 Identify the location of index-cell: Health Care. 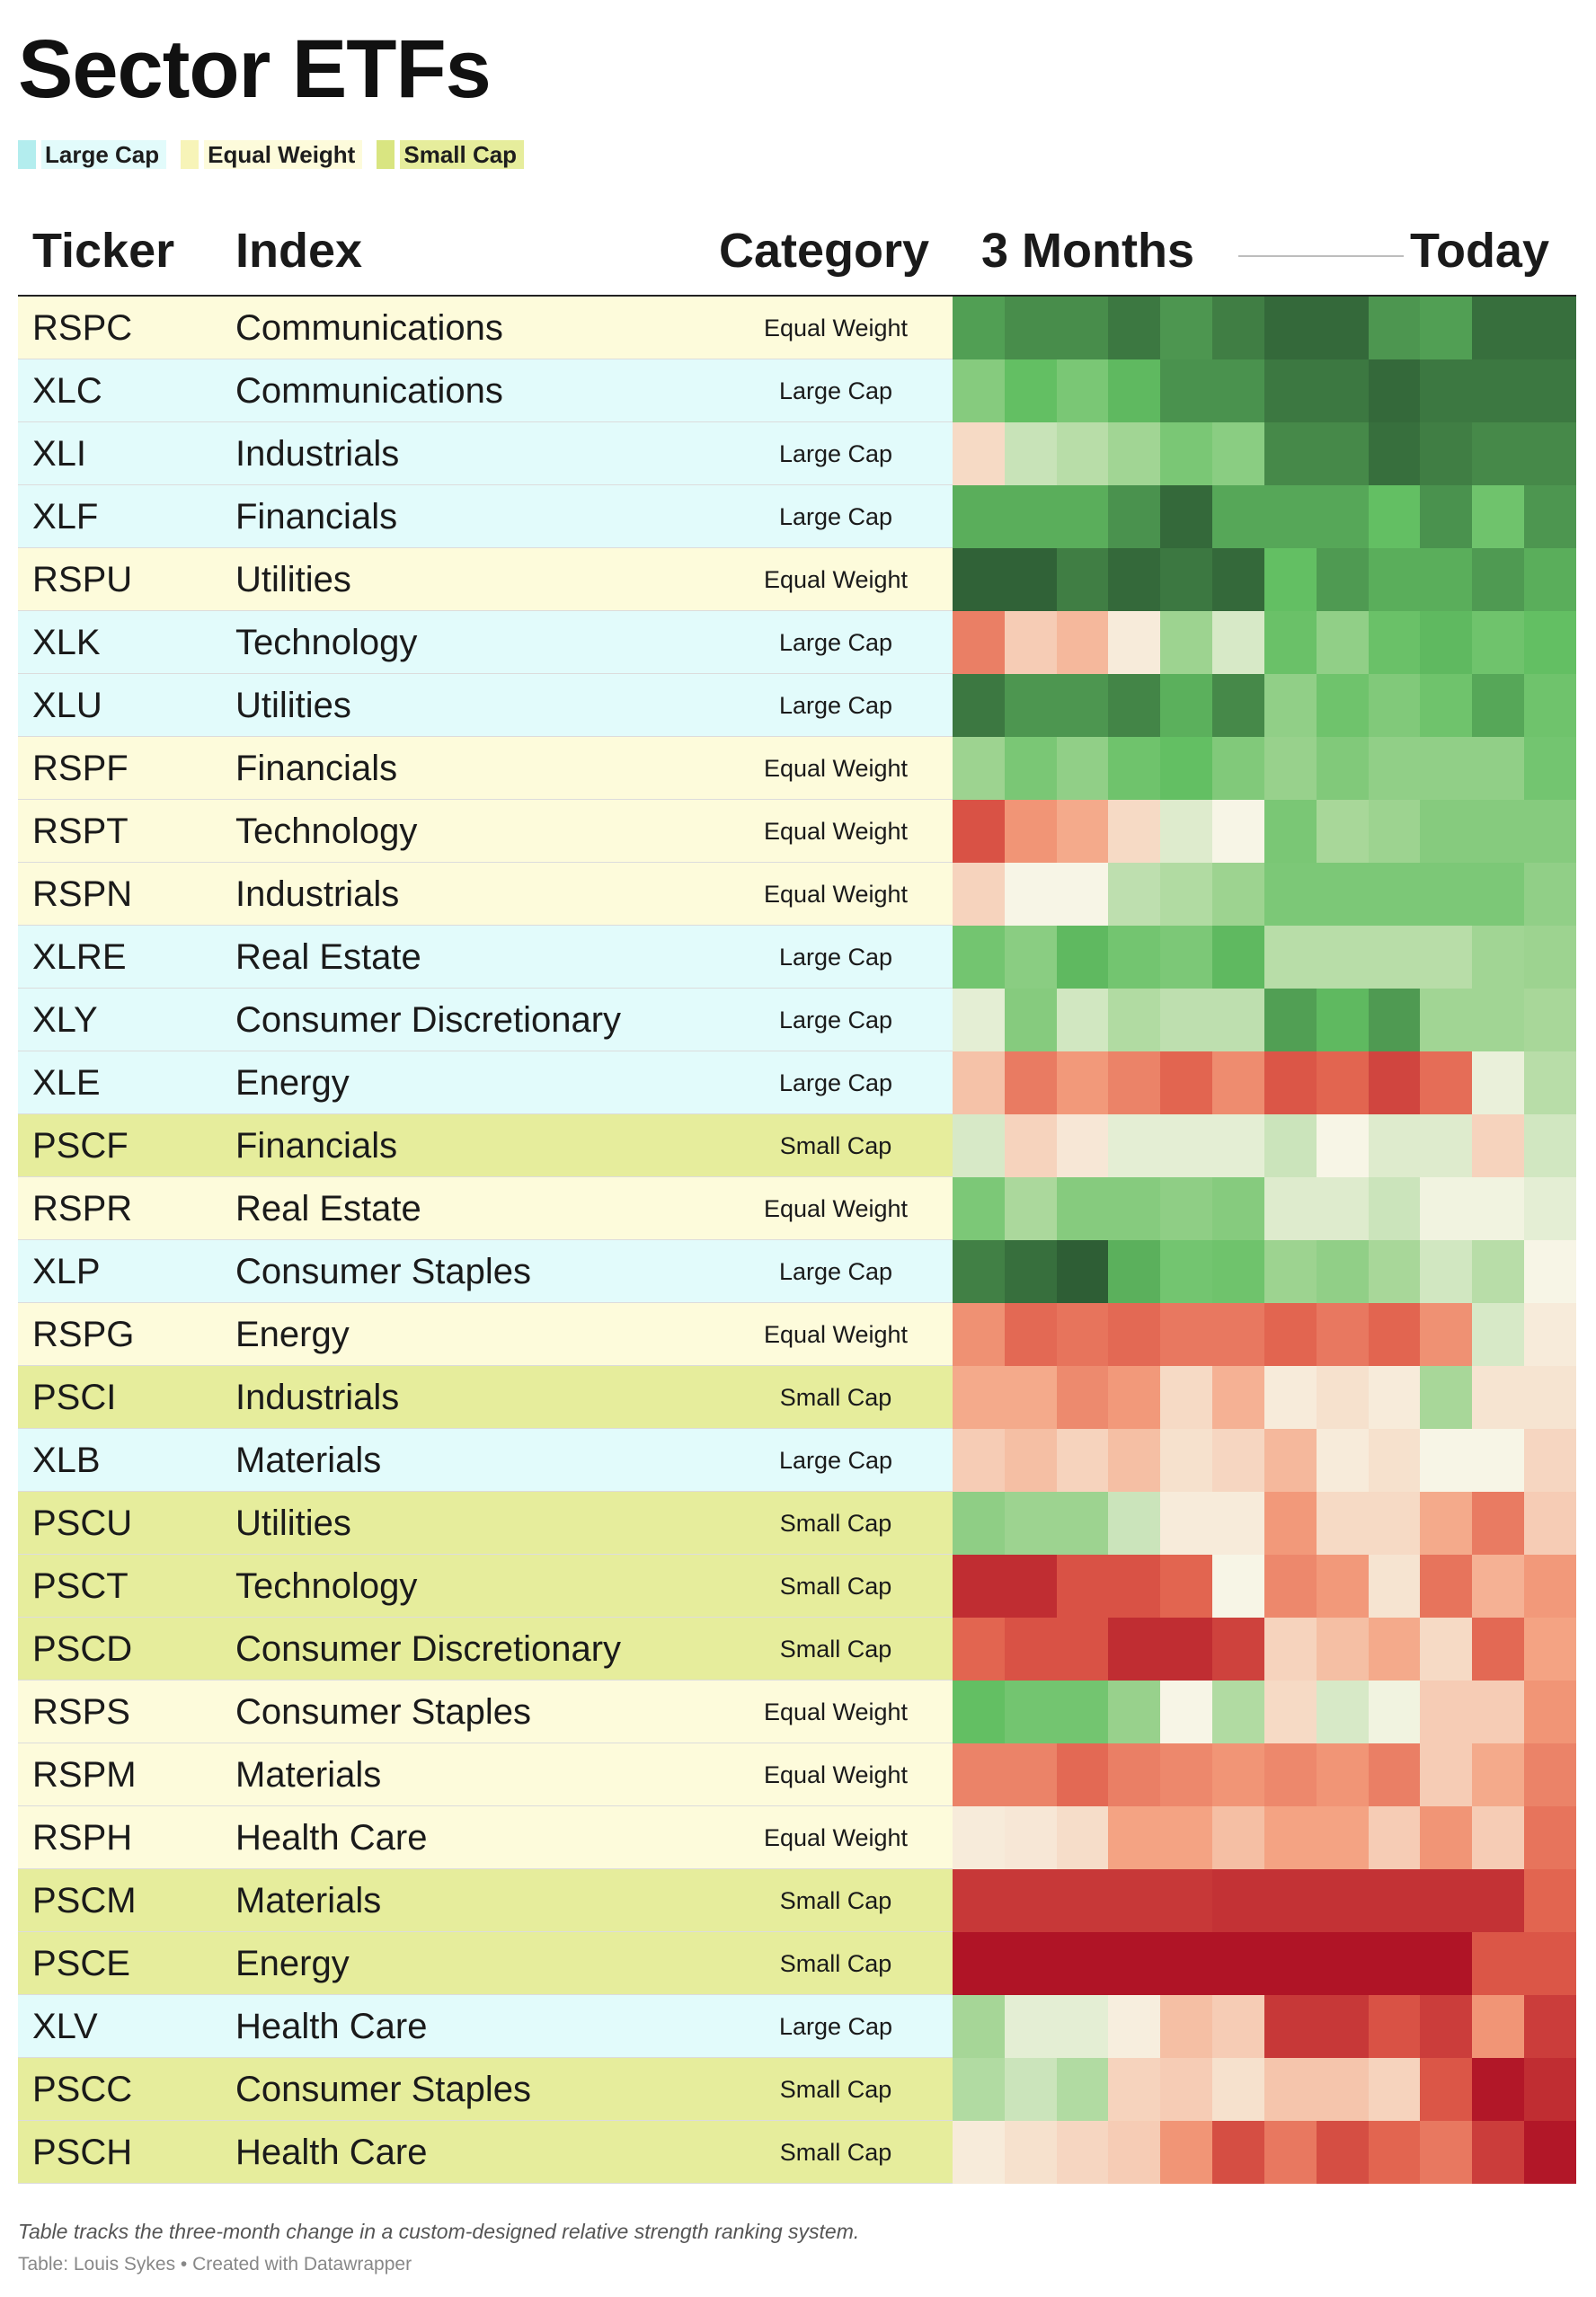
(331, 2026).